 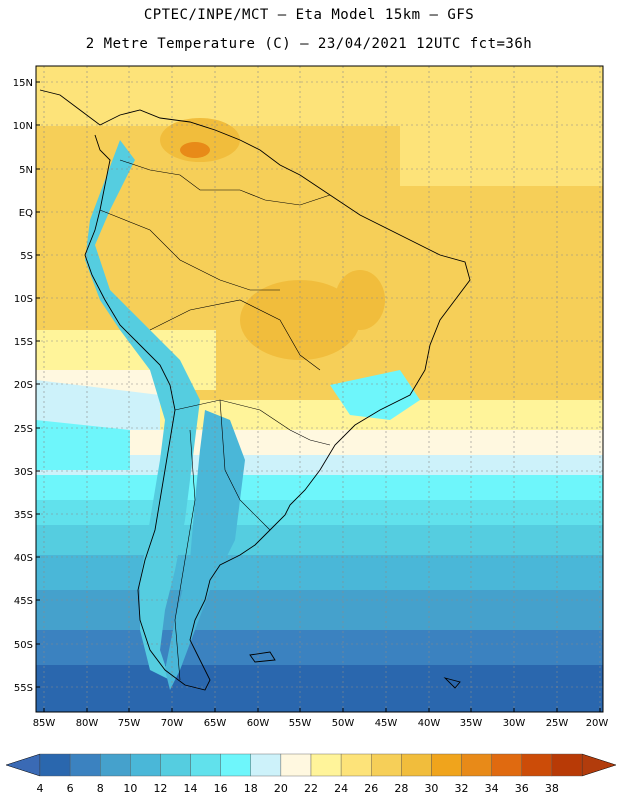 I want to click on lon-label: 55W, so click(x=300, y=723).